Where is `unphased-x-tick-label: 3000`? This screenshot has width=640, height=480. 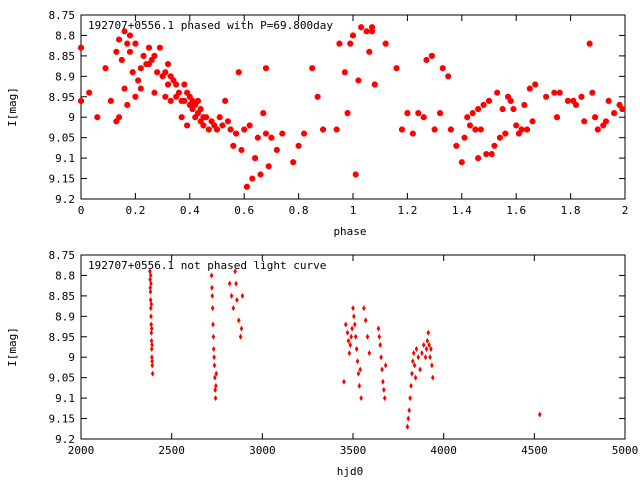
unphased-x-tick-label: 3000 is located at coordinates (262, 450).